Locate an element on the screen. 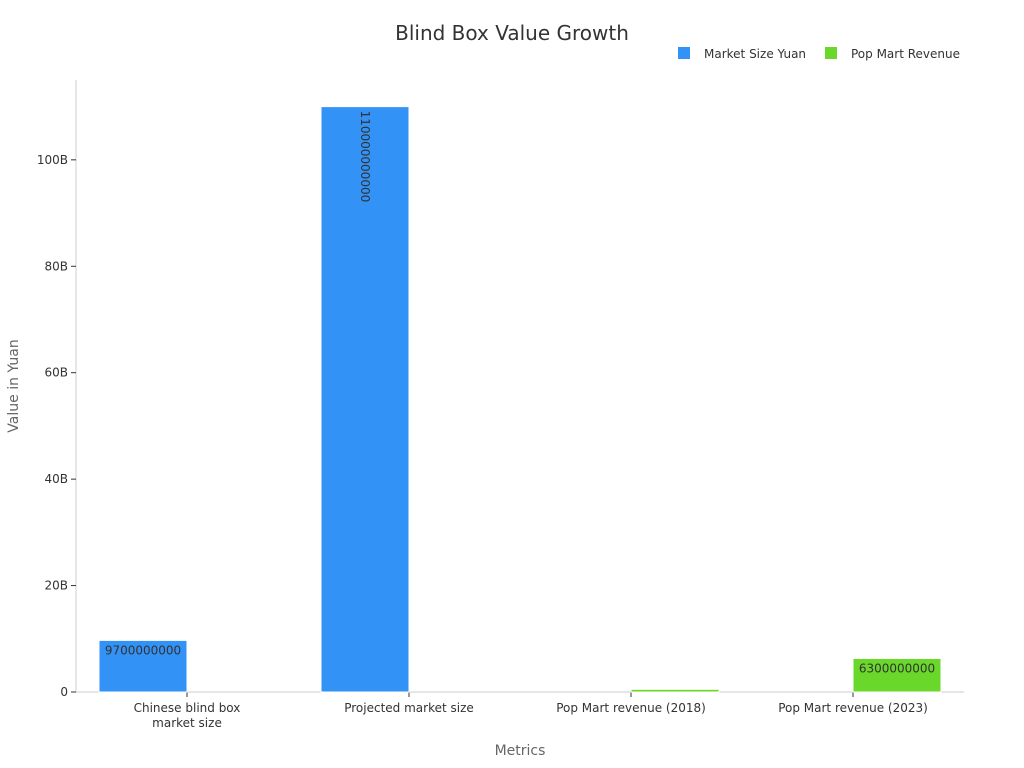 The width and height of the screenshot is (1024, 768). x-tick-label: Projected market size is located at coordinates (409, 708).